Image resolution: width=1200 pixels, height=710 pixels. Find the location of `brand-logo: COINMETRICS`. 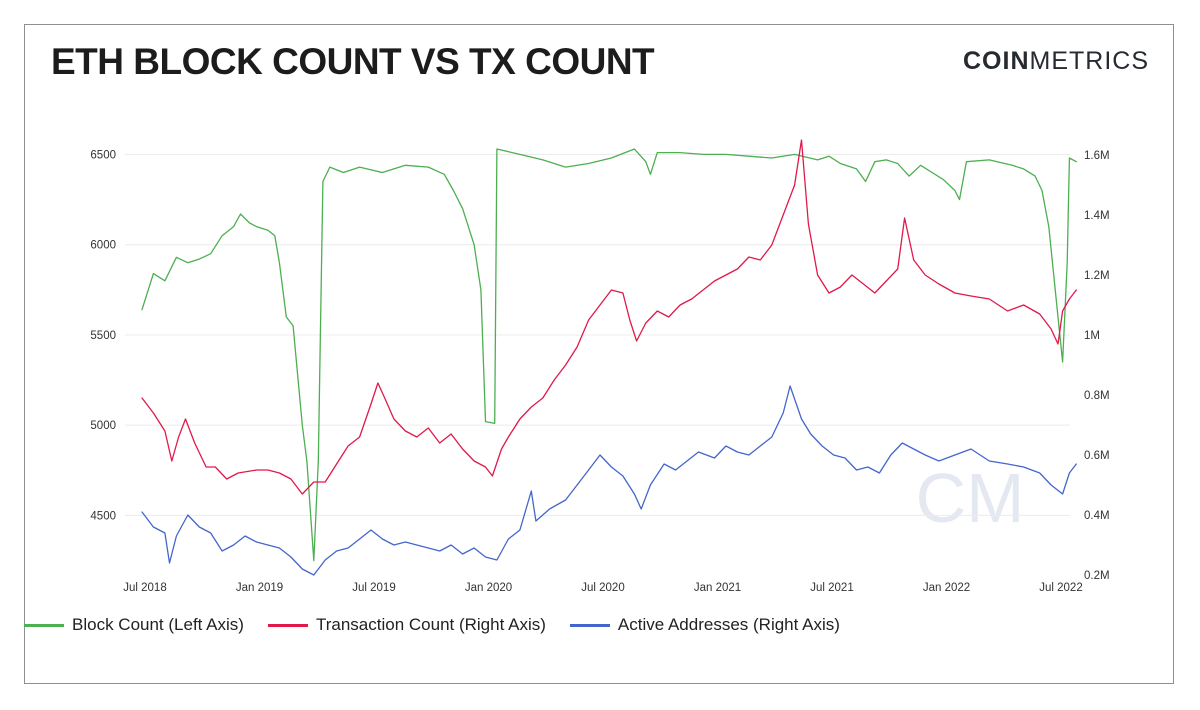

brand-logo: COINMETRICS is located at coordinates (1056, 61).